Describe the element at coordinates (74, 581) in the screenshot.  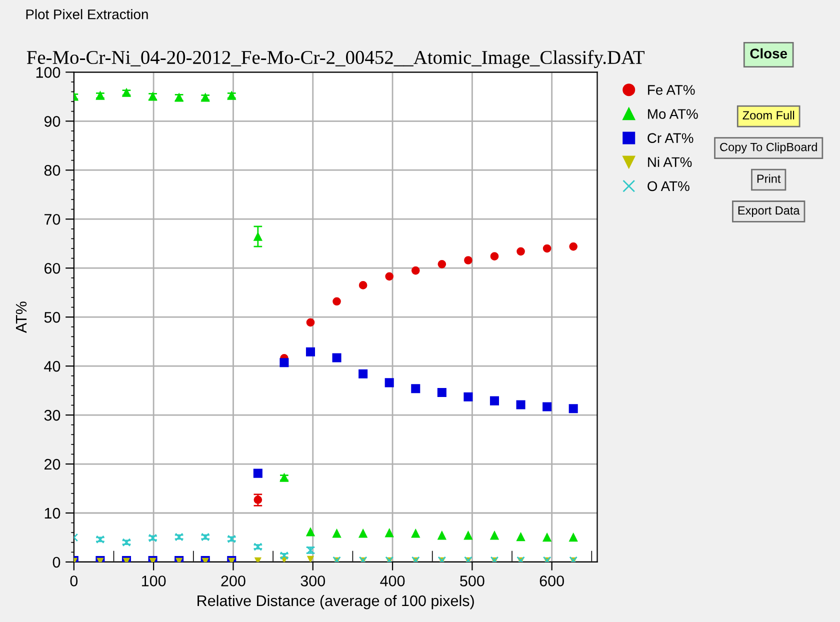
I see `x-tick-label: 0` at that location.